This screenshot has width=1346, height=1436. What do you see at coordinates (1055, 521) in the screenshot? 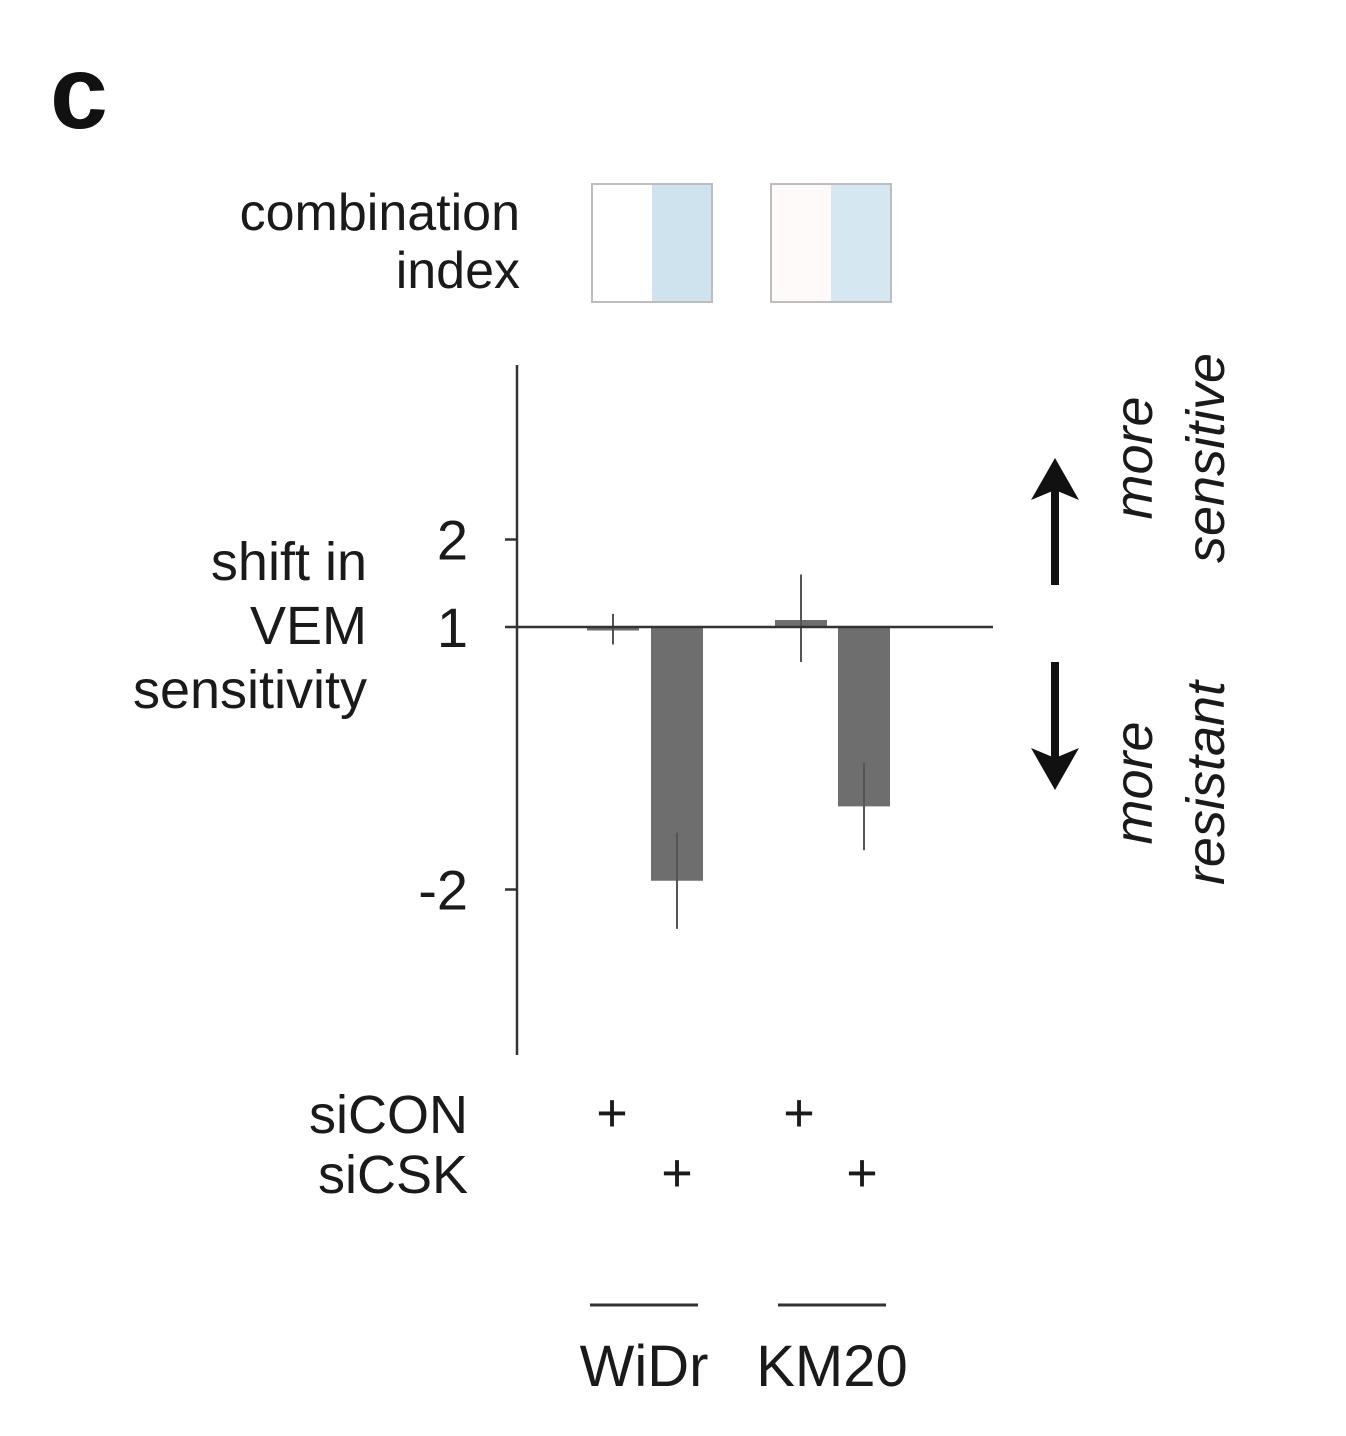
I see `up-arrow` at bounding box center [1055, 521].